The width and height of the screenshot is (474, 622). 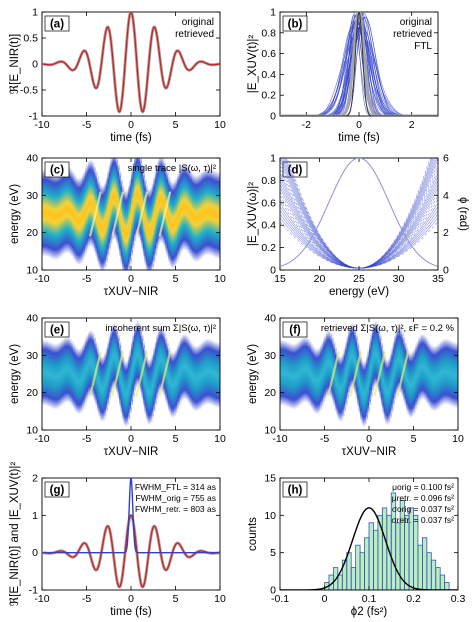 What do you see at coordinates (268, 203) in the screenshot?
I see `y-tick-label: 0.6` at bounding box center [268, 203].